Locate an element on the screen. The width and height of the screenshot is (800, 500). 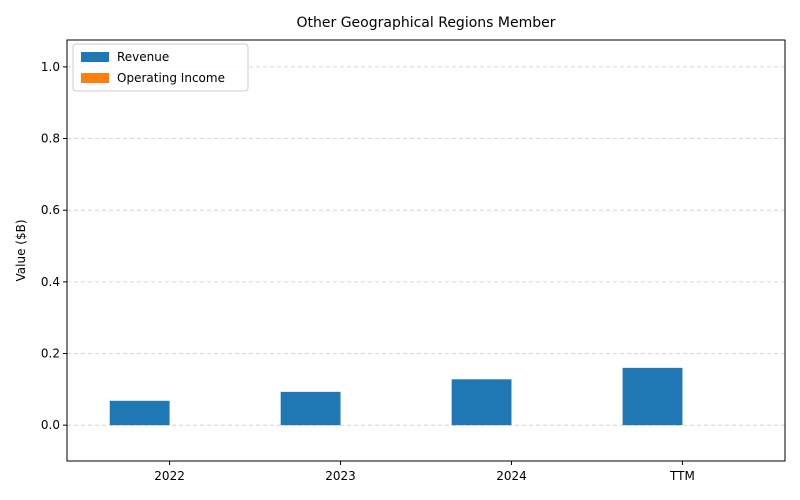
y-tick-label: 0.6 is located at coordinates (50, 210).